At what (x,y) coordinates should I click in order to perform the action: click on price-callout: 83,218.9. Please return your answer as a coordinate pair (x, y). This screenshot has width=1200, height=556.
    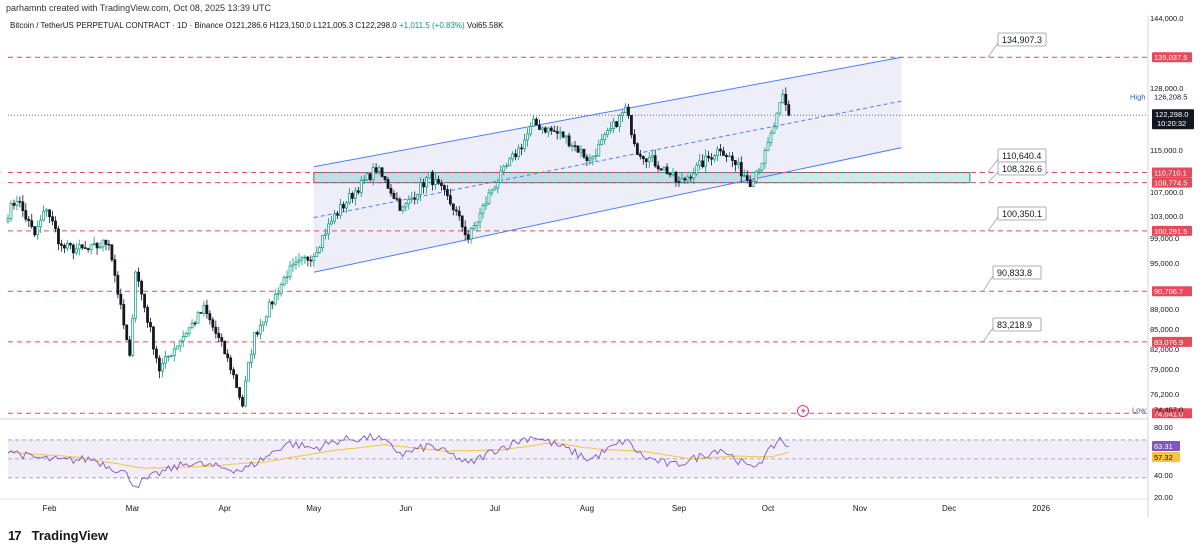
    Looking at the image, I should click on (1012, 330).